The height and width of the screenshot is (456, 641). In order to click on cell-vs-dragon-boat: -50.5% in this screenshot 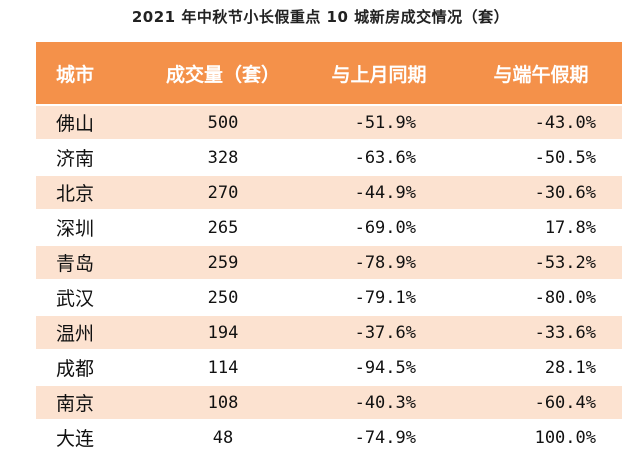, I will do `click(541, 158)`.